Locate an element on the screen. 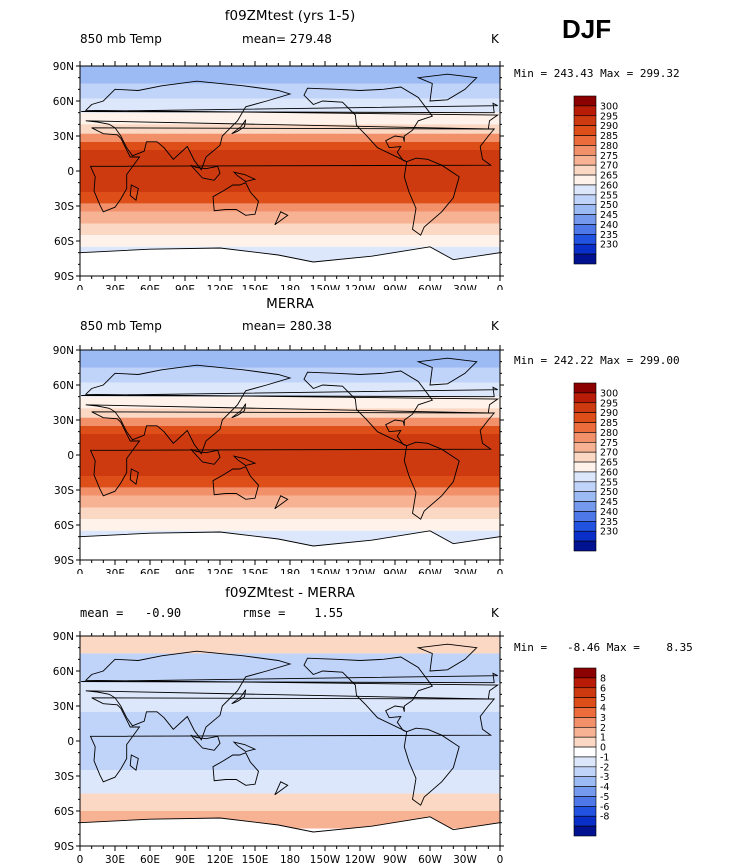 The image size is (733, 864). colorbar-label: 260 is located at coordinates (609, 185).